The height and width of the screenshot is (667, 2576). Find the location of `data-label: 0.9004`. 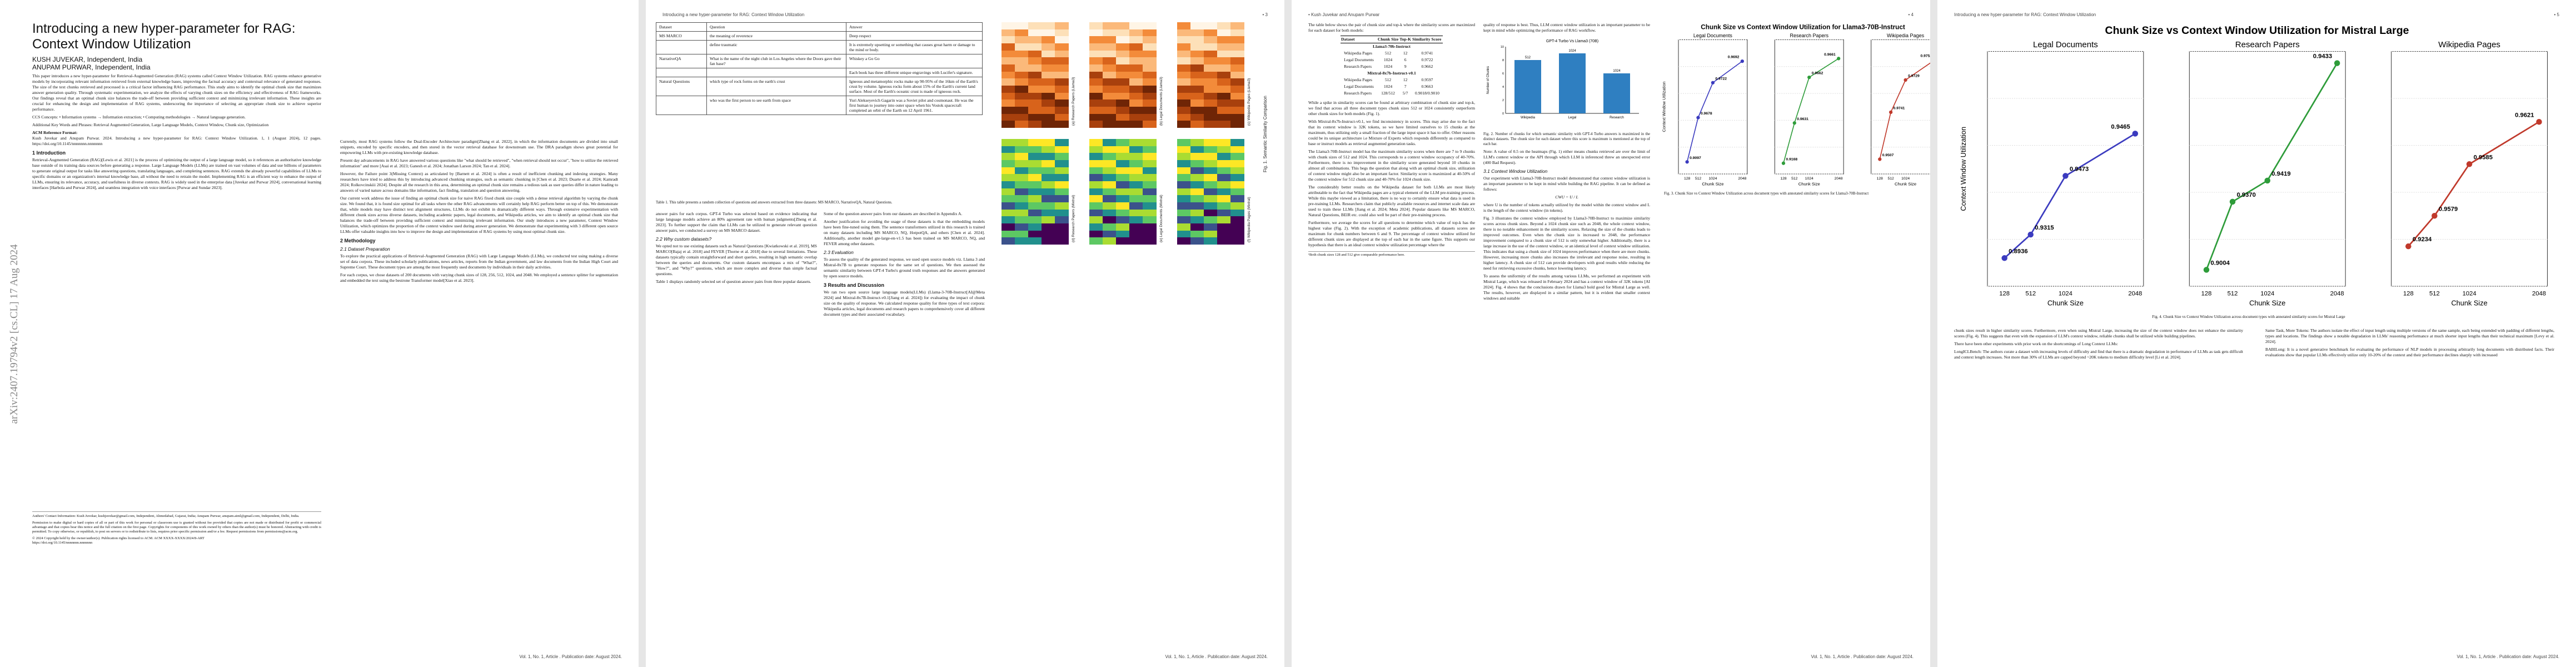

data-label: 0.9004 is located at coordinates (2220, 263).